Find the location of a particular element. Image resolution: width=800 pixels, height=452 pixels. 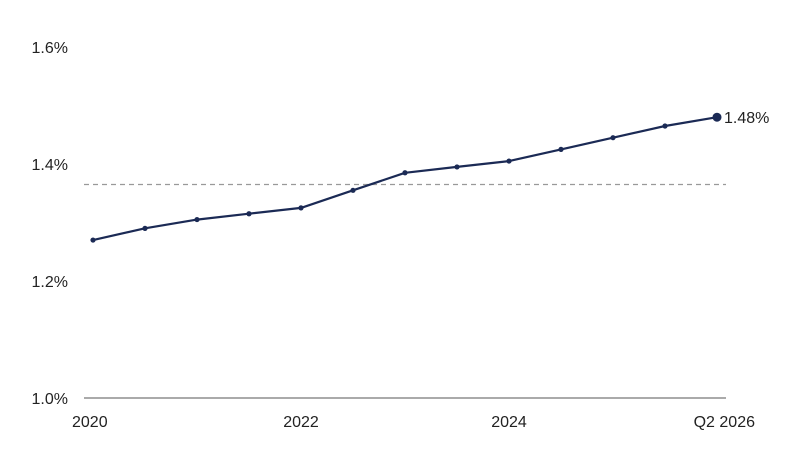

x-tick-label: 2022 is located at coordinates (301, 422).